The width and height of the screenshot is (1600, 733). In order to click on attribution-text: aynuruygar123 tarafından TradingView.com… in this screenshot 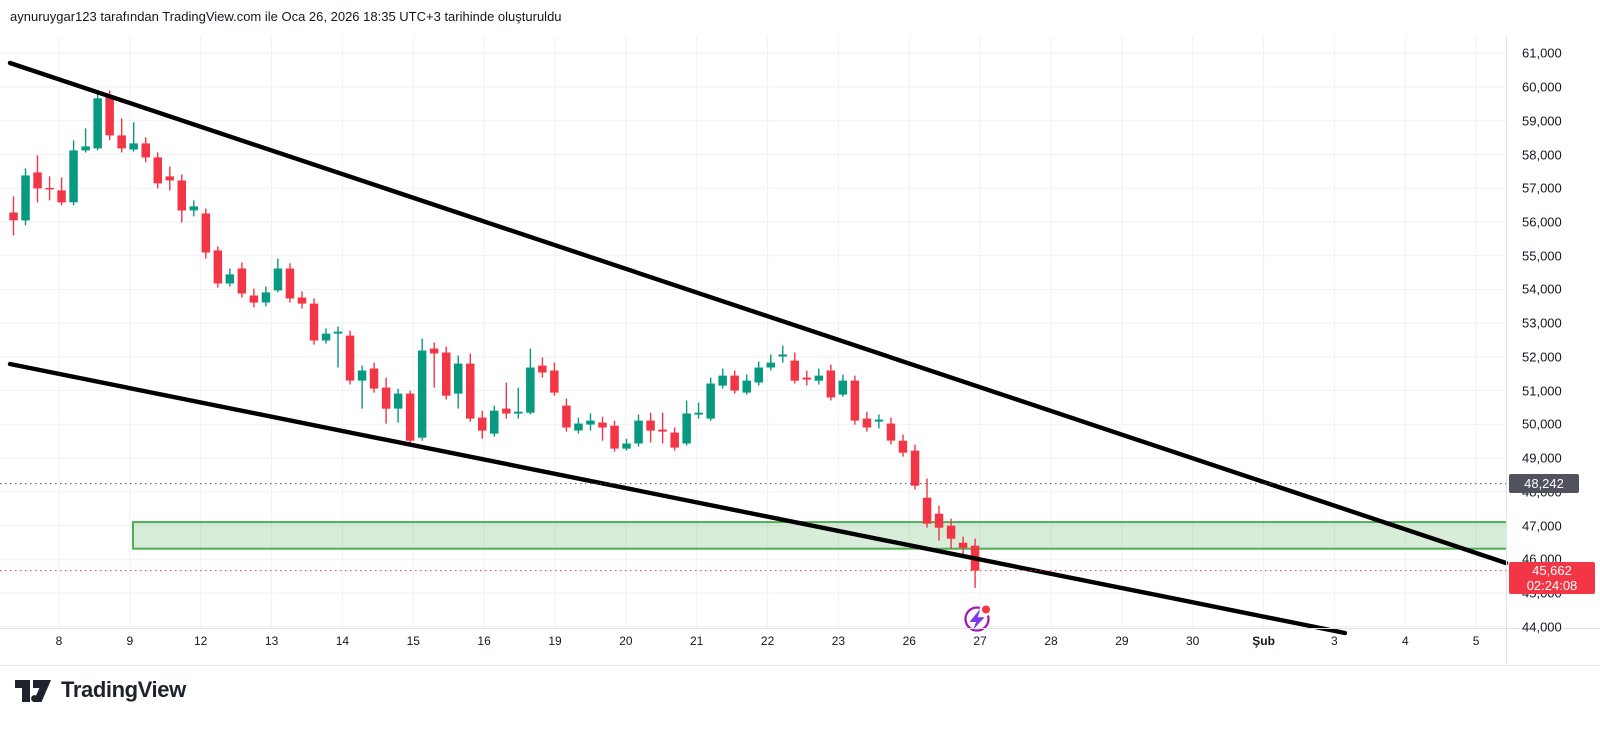, I will do `click(286, 16)`.